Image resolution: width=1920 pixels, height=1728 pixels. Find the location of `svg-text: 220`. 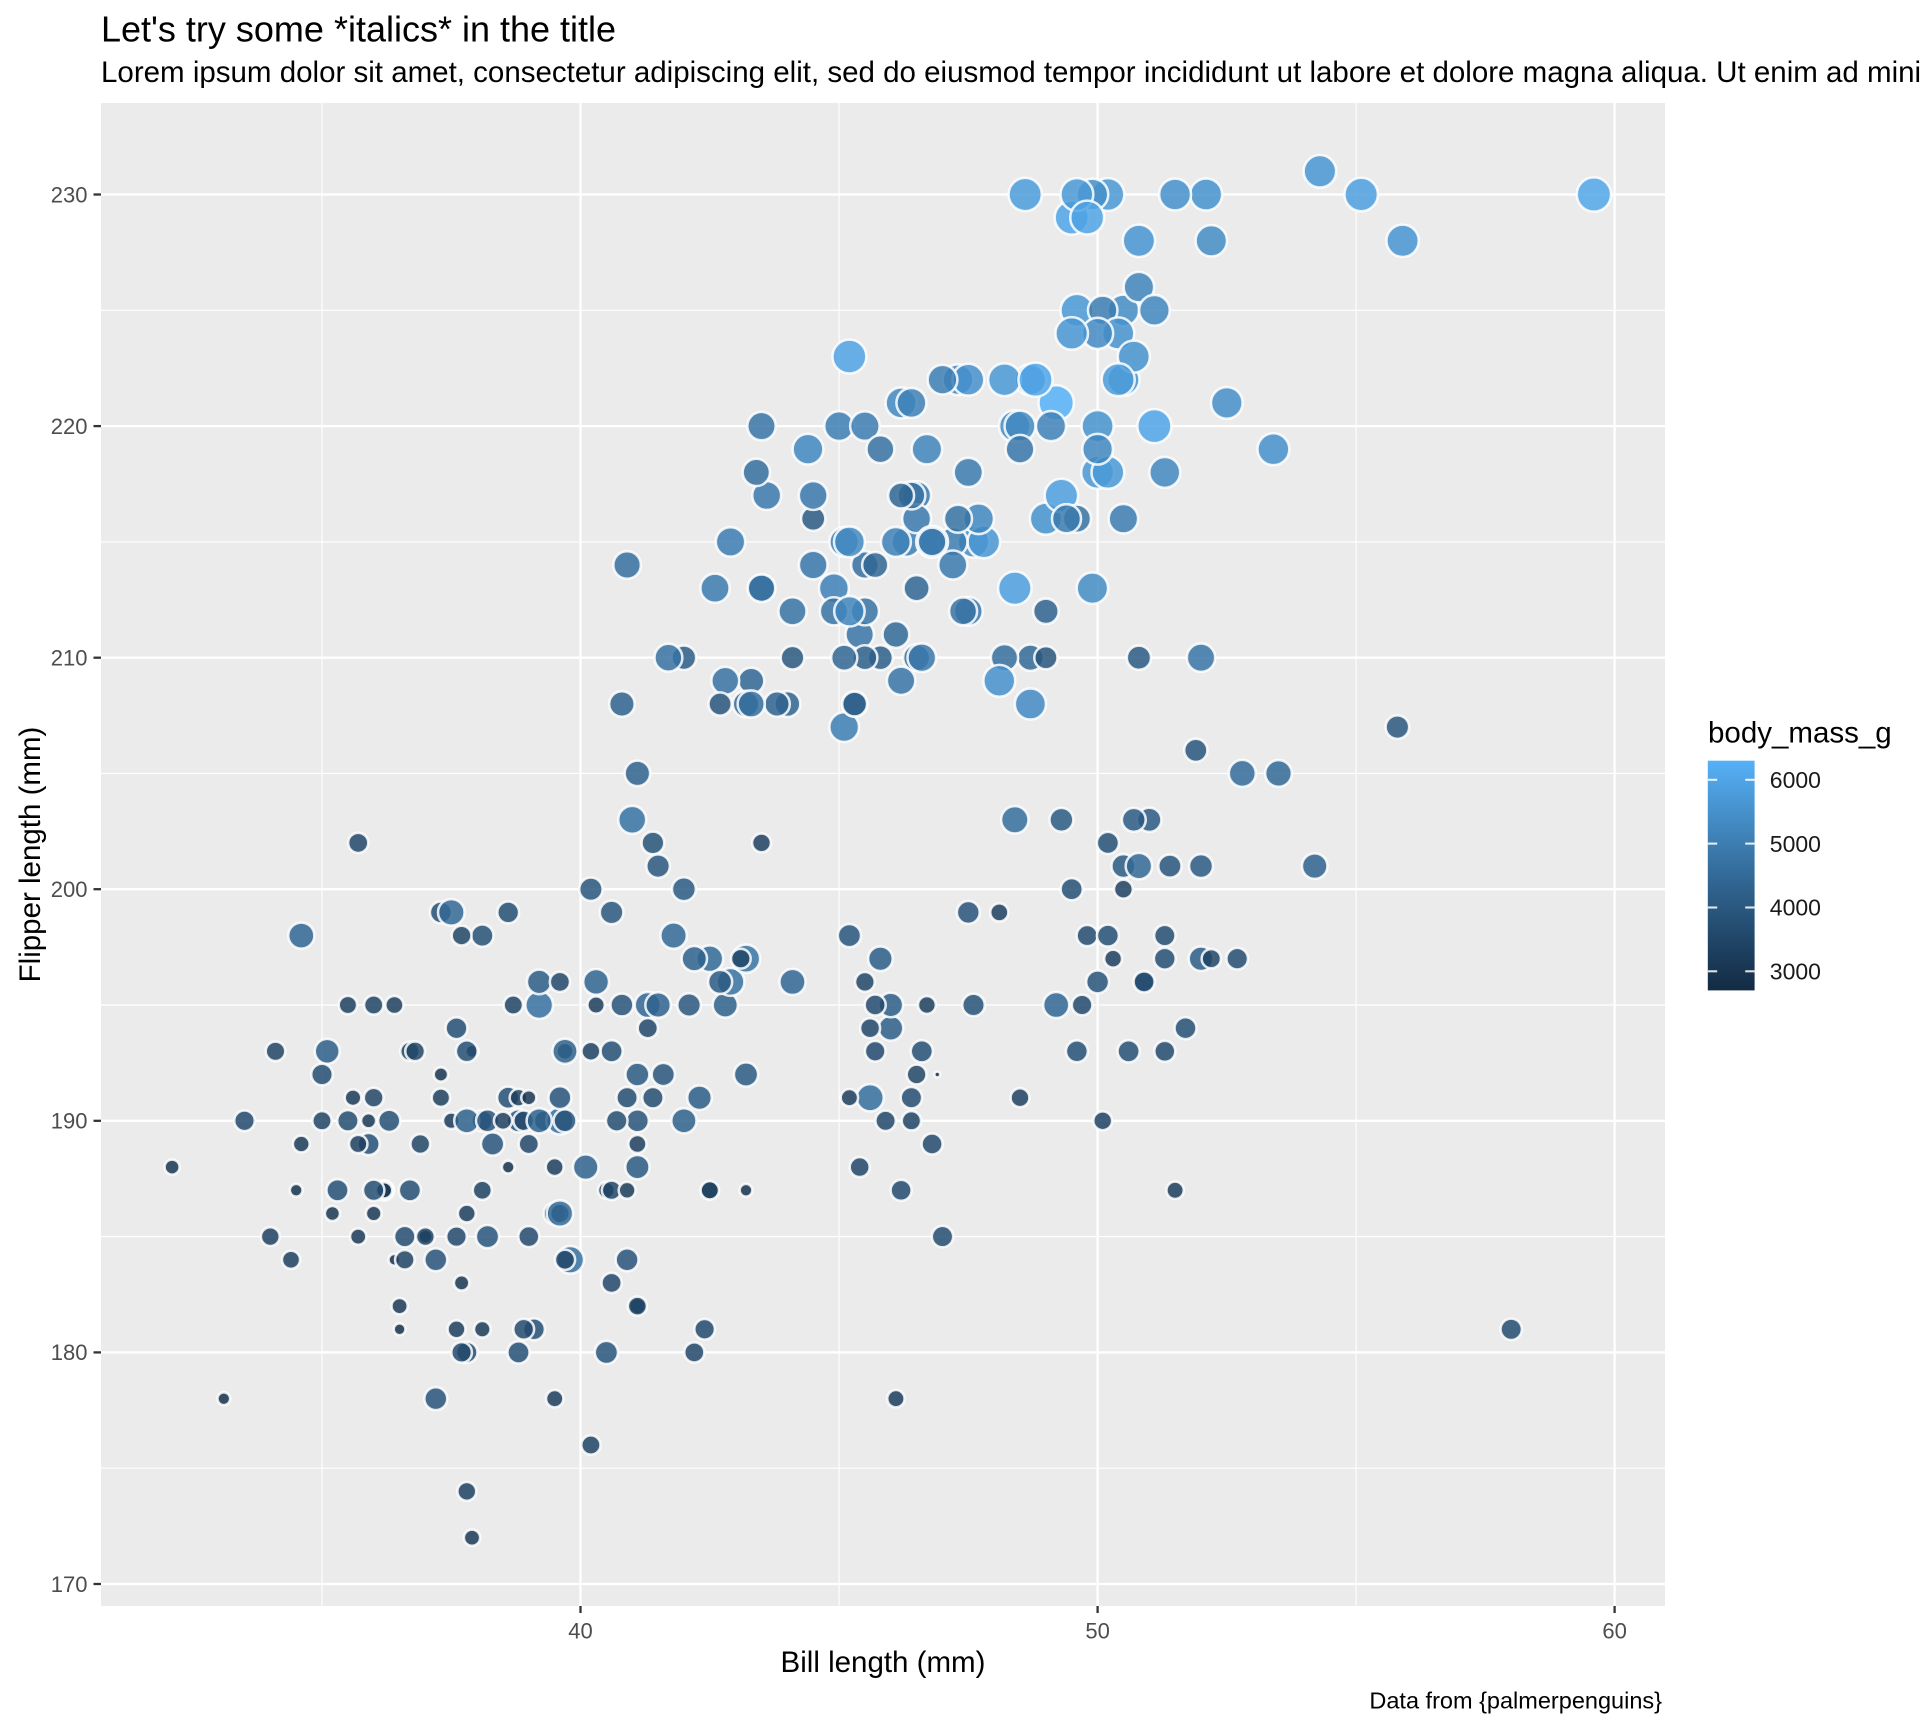

svg-text: 220 is located at coordinates (69, 426).